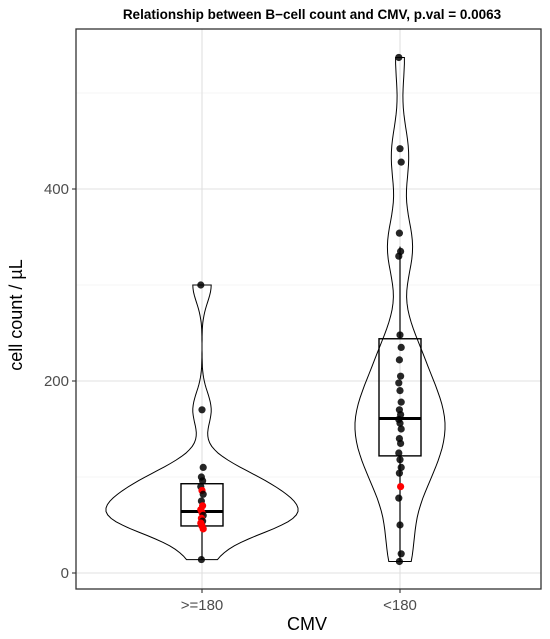 The width and height of the screenshot is (550, 639). Describe the element at coordinates (400, 605) in the screenshot. I see `x-tick-label: <180` at that location.